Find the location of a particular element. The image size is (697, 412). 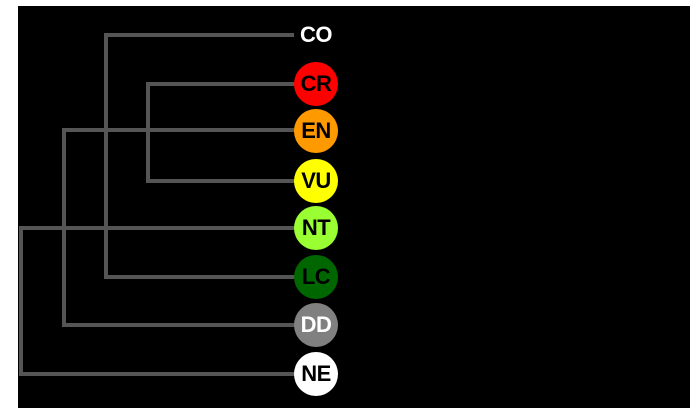

leaf-cr: CR is located at coordinates (316, 84).